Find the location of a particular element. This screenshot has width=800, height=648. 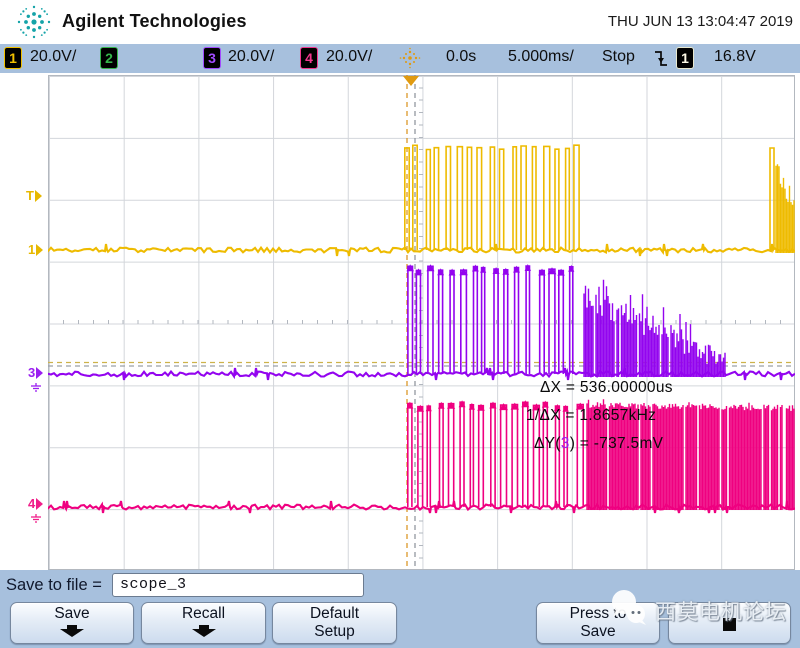

channel-3-scale: 20.0V/ is located at coordinates (251, 56).